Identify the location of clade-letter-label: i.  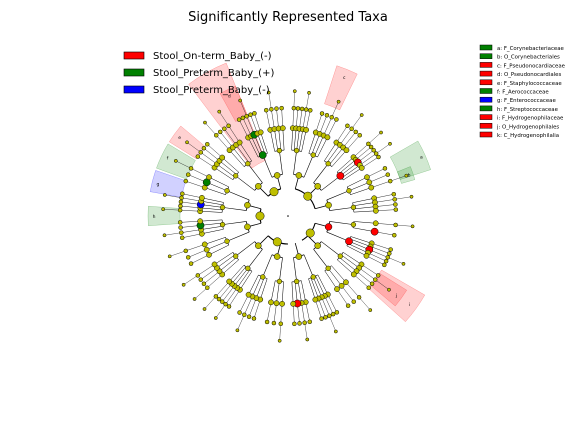
(409, 305).